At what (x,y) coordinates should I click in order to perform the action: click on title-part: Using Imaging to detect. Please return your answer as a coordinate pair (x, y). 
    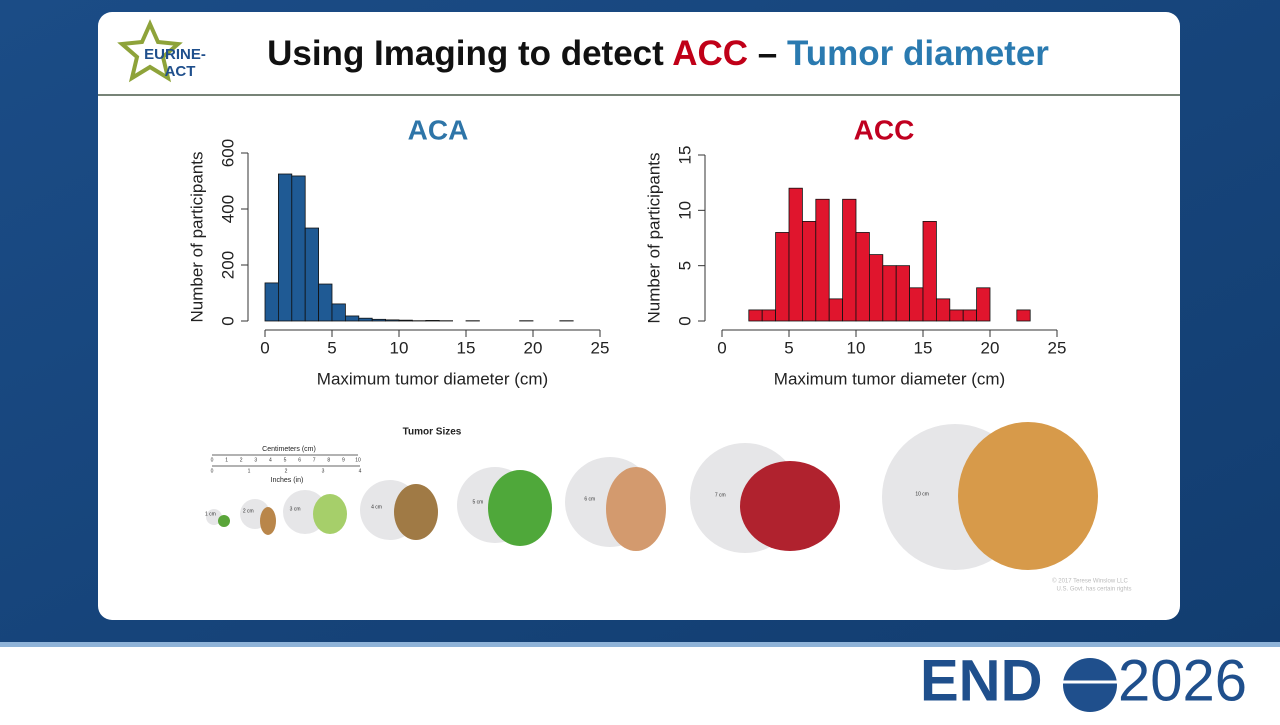
    Looking at the image, I should click on (465, 53).